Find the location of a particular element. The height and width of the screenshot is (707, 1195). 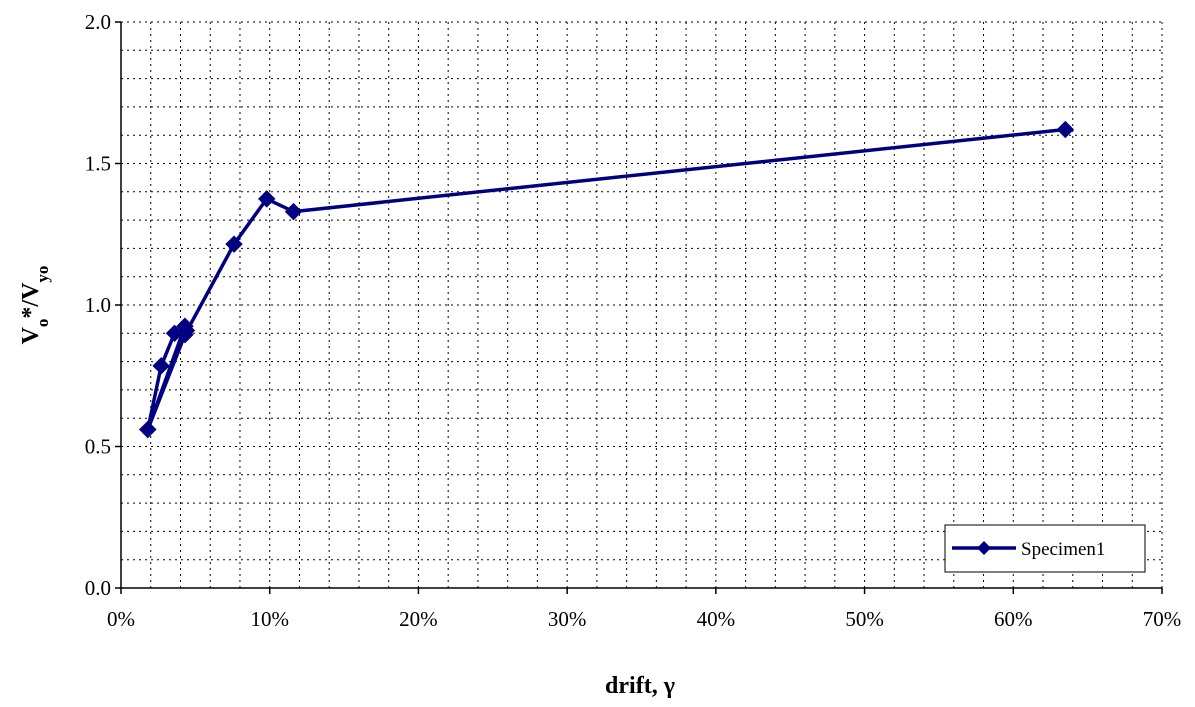

x-axis-ticks: 0% 10% 20% 30% 40% 50% 60% 70% is located at coordinates (644, 609).